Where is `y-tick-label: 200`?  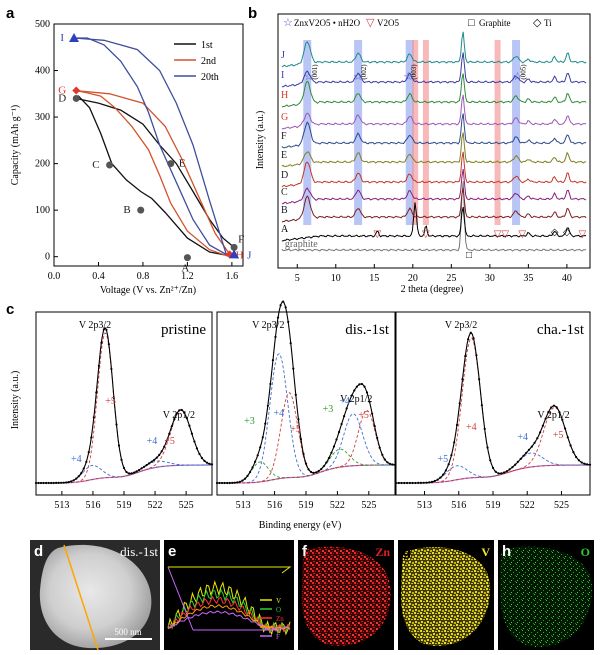 y-tick-label: 200 is located at coordinates (42, 164).